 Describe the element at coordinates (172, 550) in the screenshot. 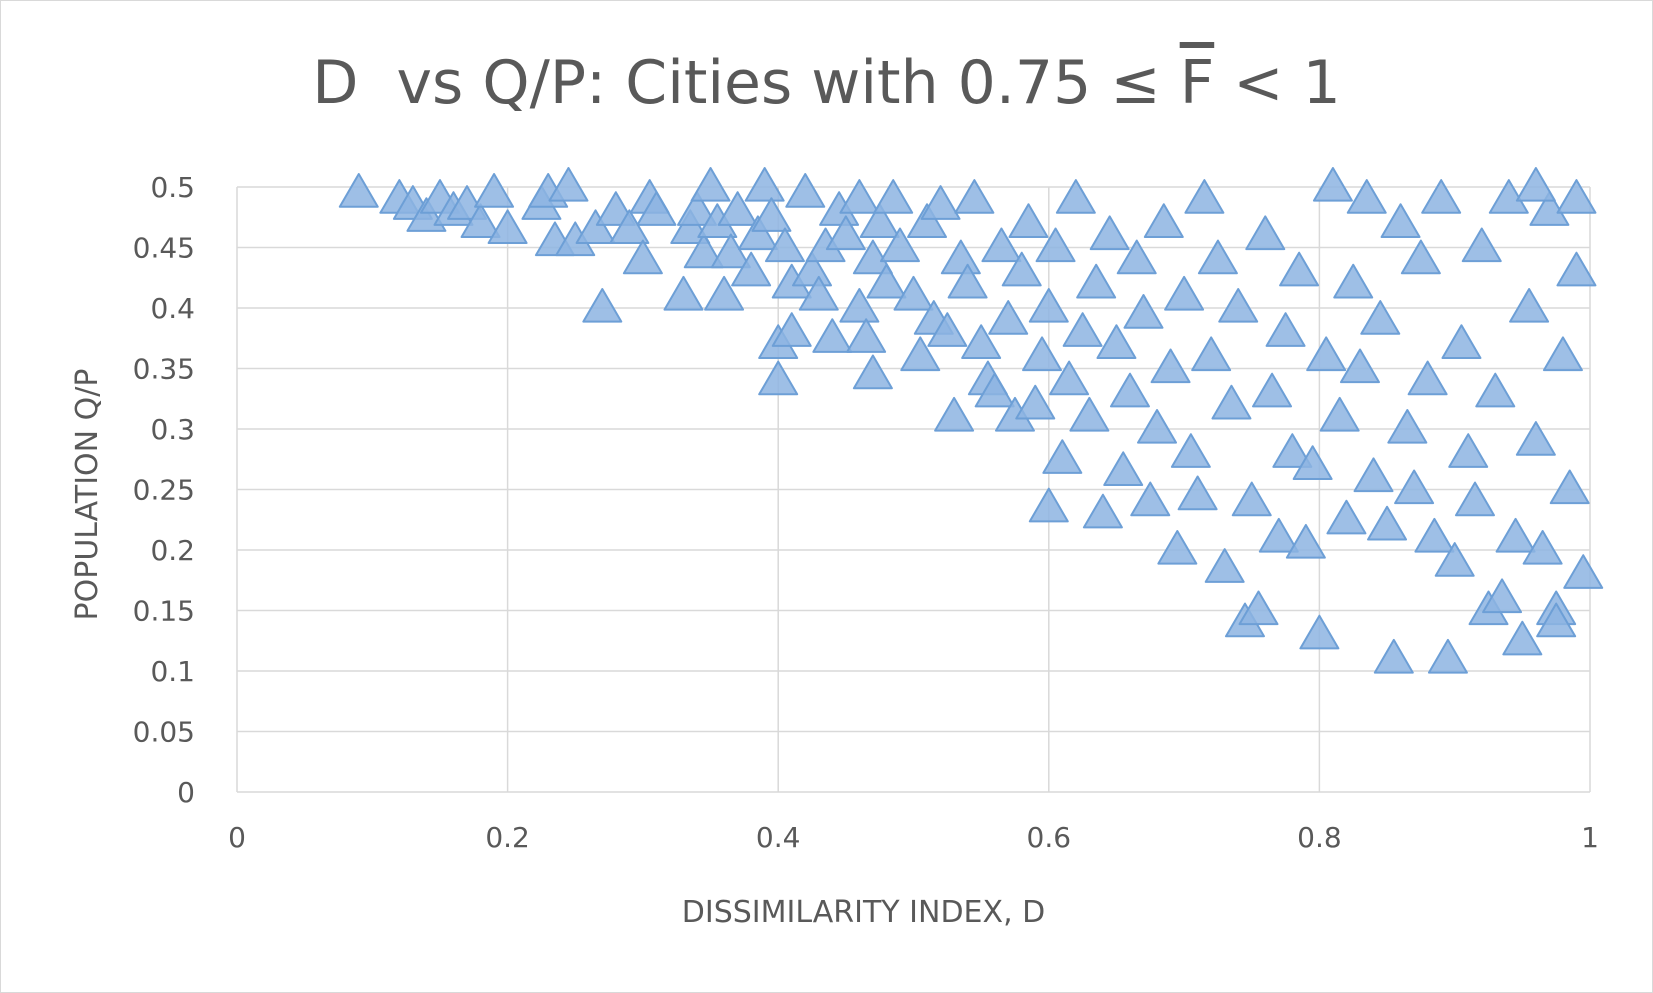

I see `y-tick-label: 0.2` at that location.